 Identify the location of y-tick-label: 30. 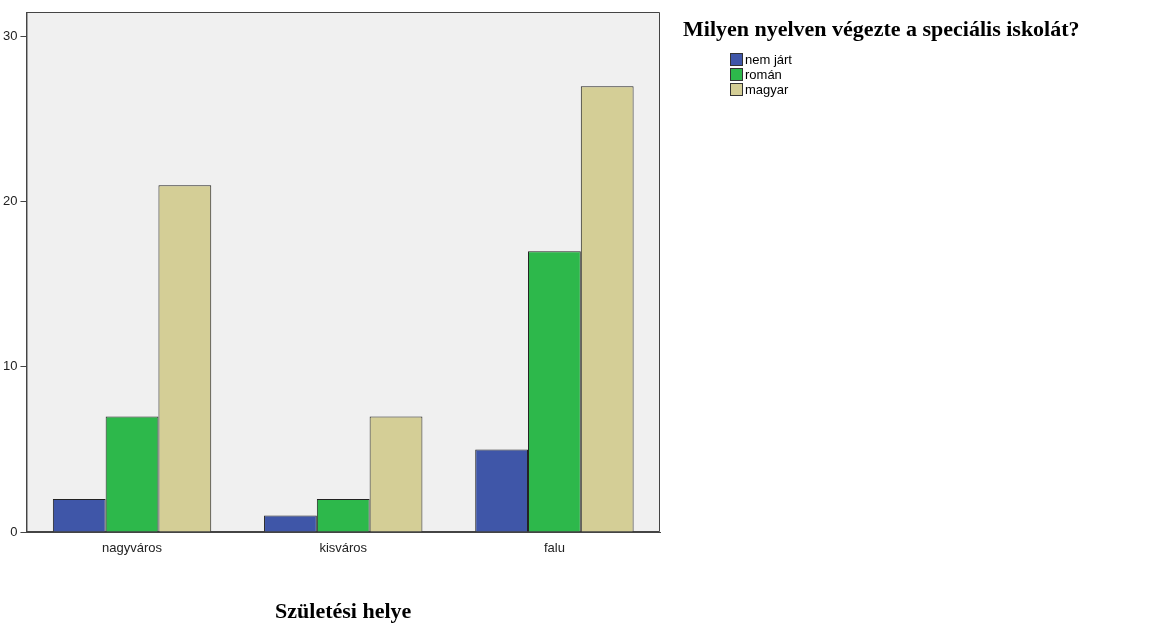
(10, 36).